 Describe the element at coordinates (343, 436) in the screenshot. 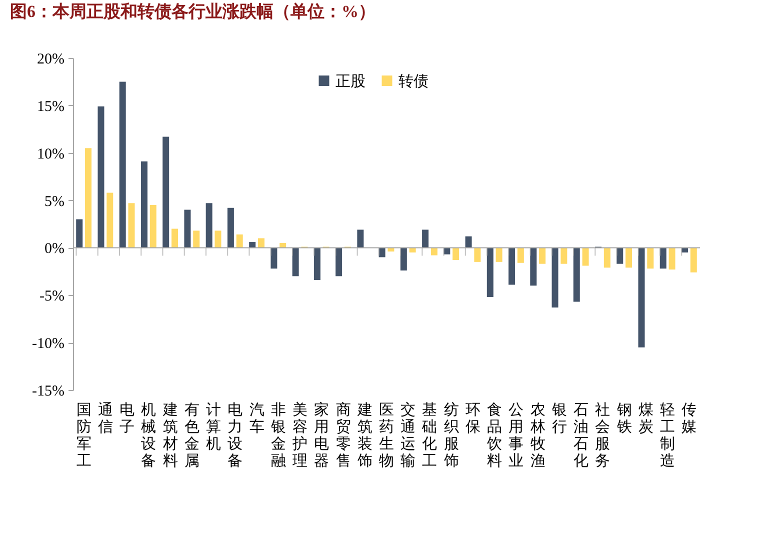

I see `x-tick-label: 商贸零售` at that location.